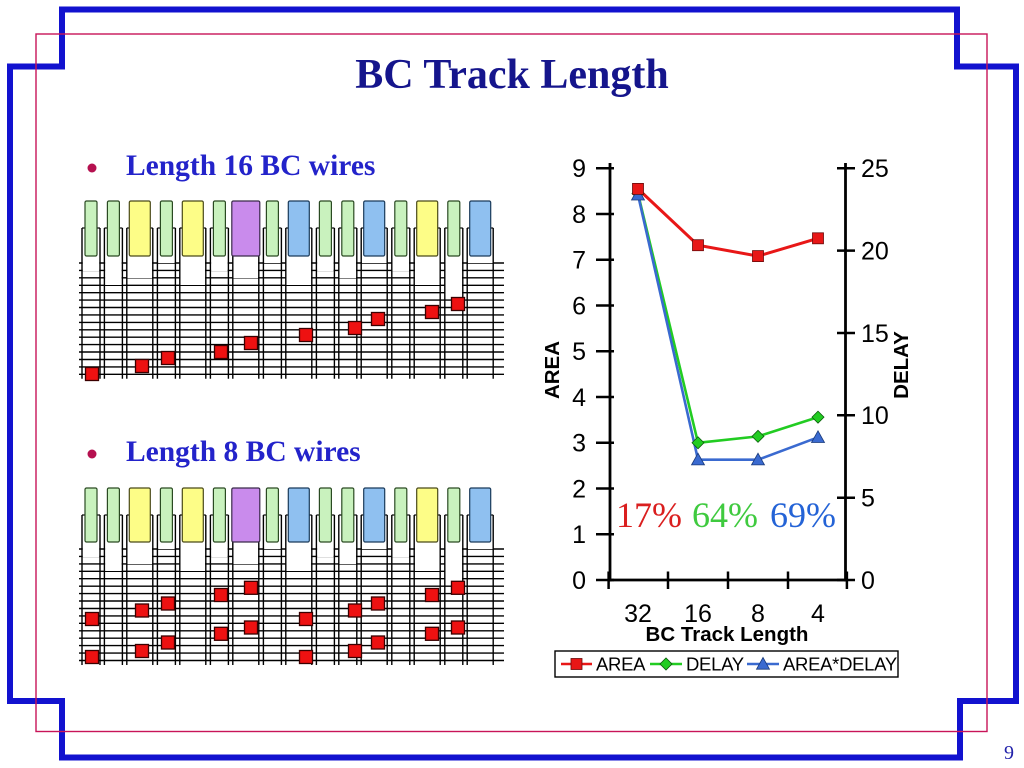  What do you see at coordinates (579, 444) in the screenshot?
I see `svg-text: 3` at bounding box center [579, 444].